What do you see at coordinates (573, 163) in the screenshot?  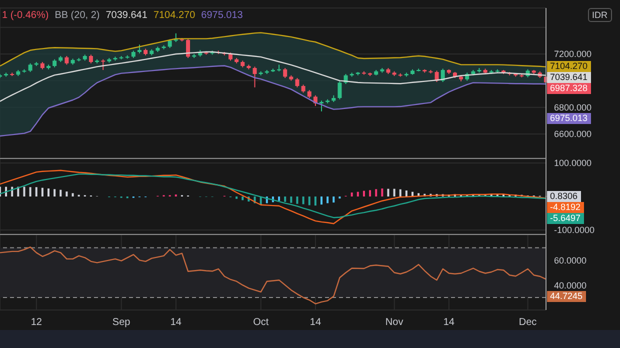 I see `y-tick-label: 100.0000` at bounding box center [573, 163].